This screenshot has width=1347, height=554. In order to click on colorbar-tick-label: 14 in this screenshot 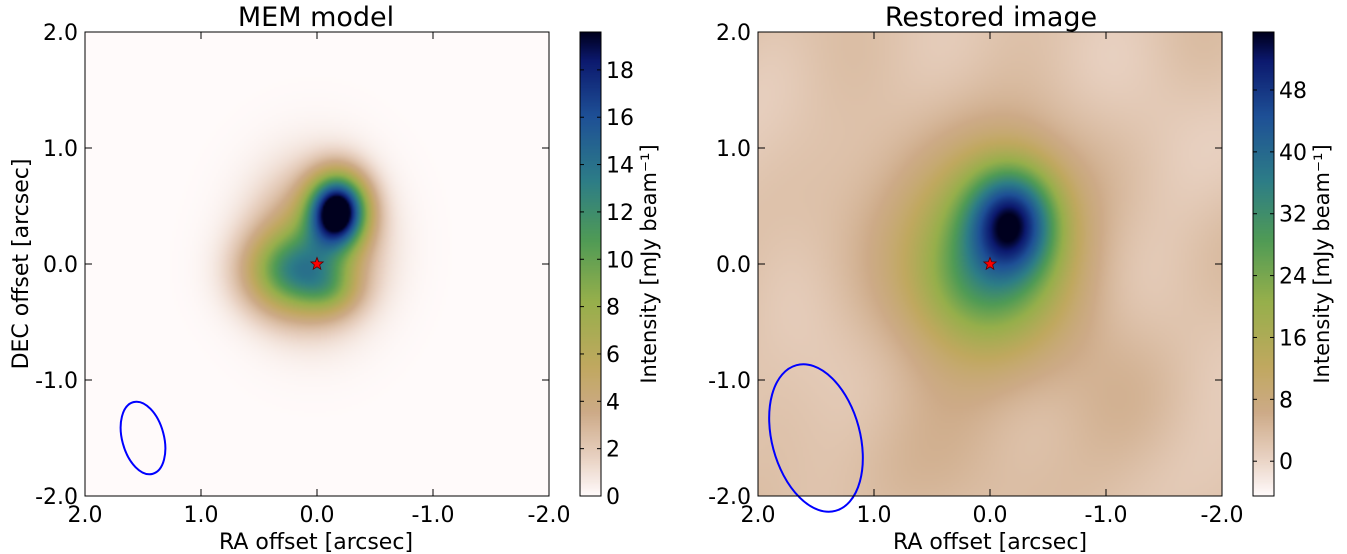, I will do `click(620, 166)`.